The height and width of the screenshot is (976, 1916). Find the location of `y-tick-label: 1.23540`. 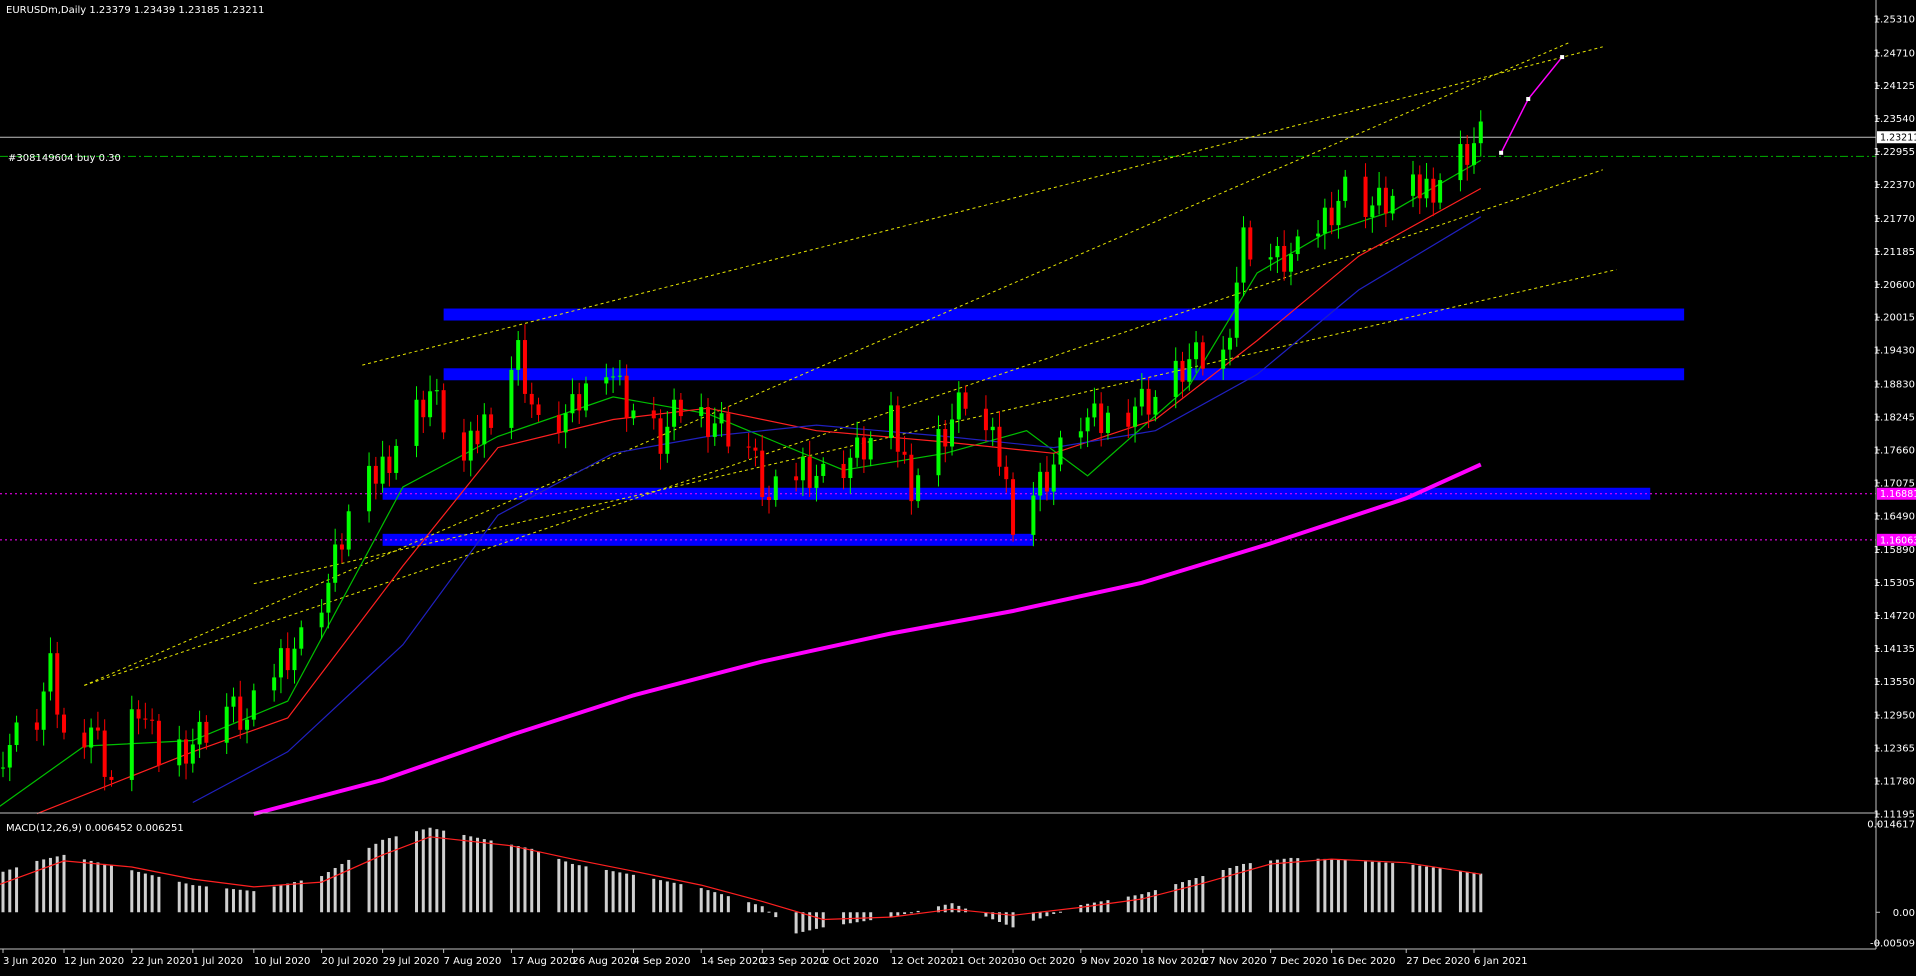

y-tick-label: 1.23540 is located at coordinates (1894, 119).